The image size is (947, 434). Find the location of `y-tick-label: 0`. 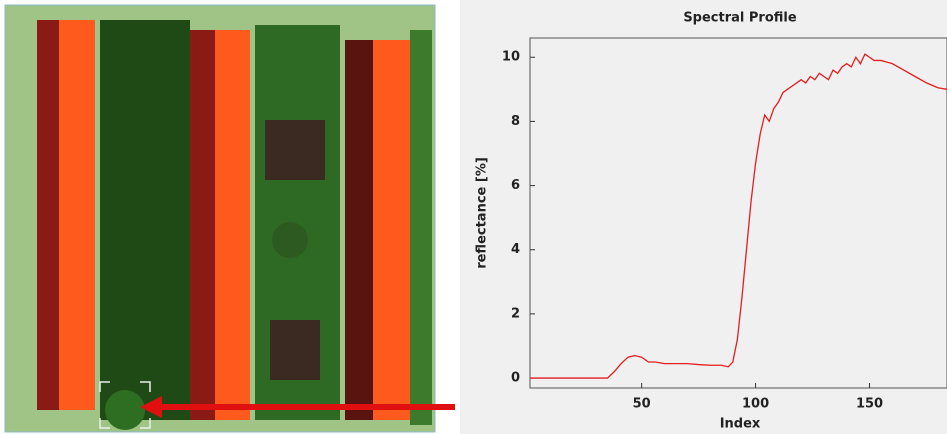

y-tick-label: 0 is located at coordinates (515, 378).